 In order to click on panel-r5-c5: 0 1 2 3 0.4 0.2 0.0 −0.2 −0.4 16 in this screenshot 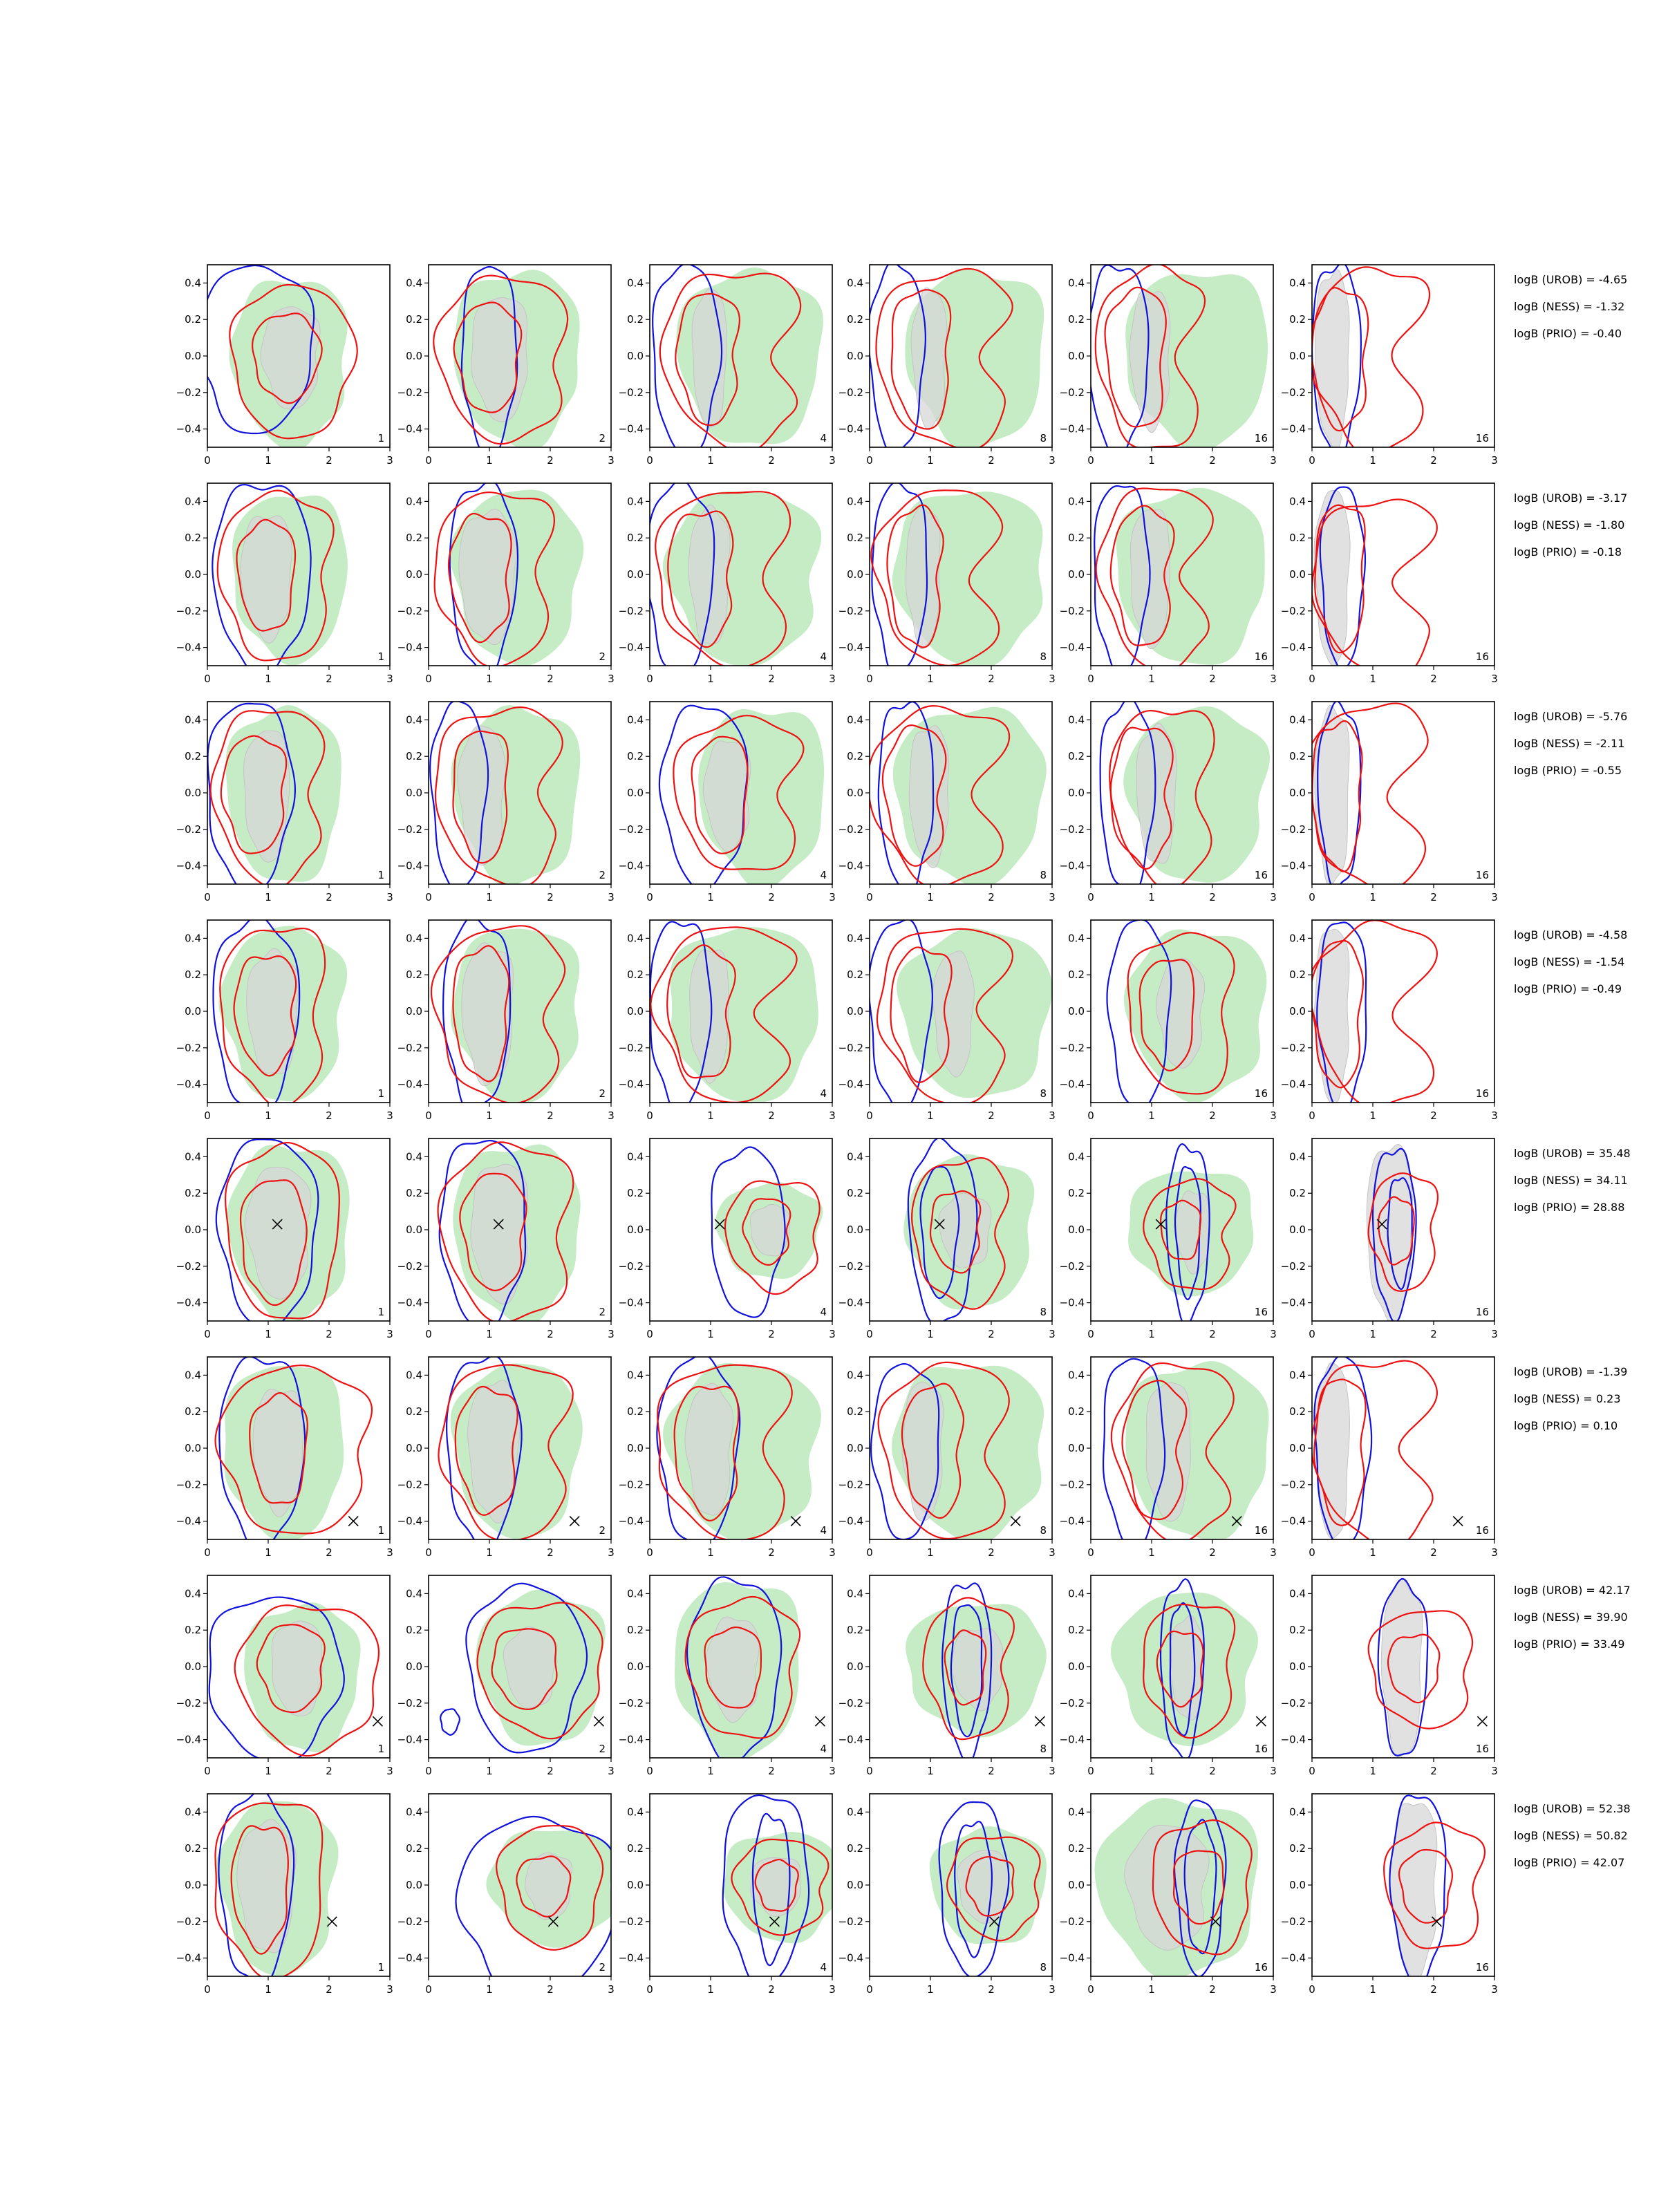, I will do `click(1168, 1239)`.